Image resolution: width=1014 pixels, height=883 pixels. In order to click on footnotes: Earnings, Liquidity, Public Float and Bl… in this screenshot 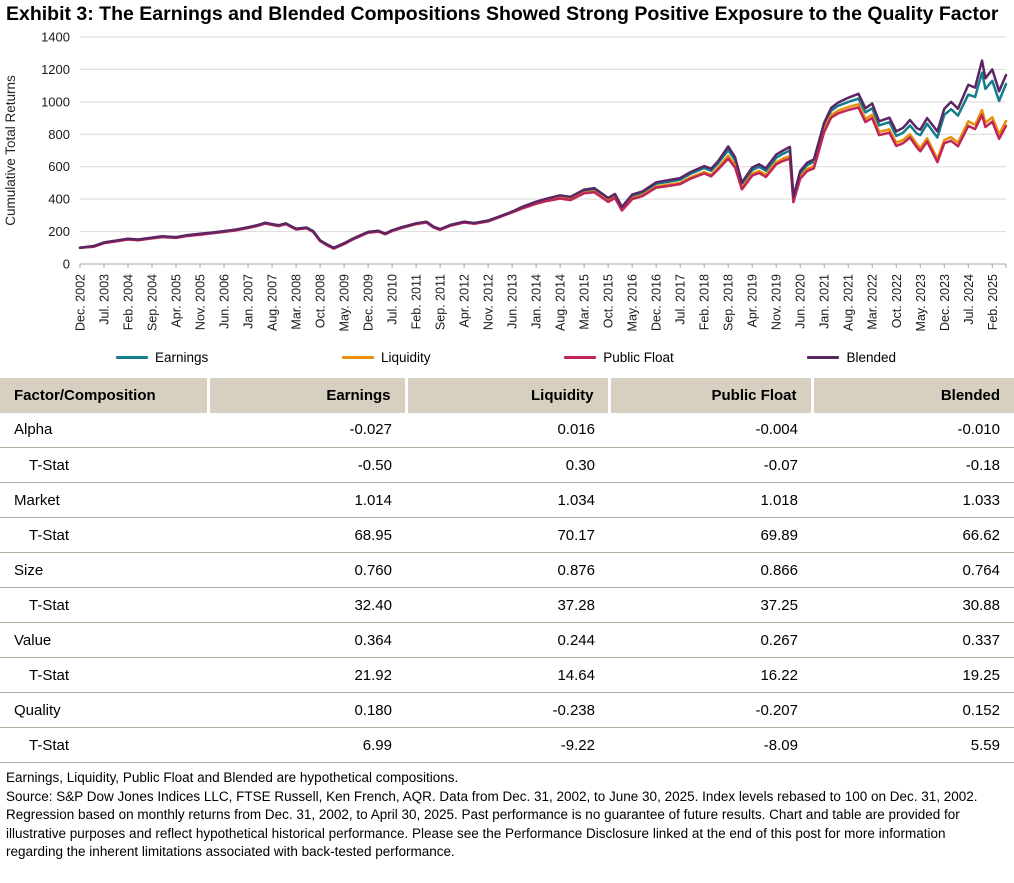, I will do `click(507, 812)`.